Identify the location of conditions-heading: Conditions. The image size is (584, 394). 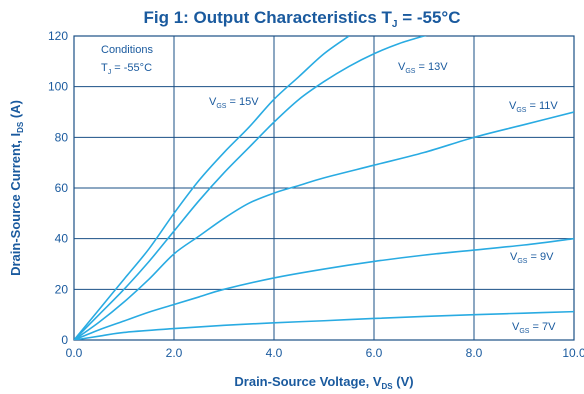
(127, 50).